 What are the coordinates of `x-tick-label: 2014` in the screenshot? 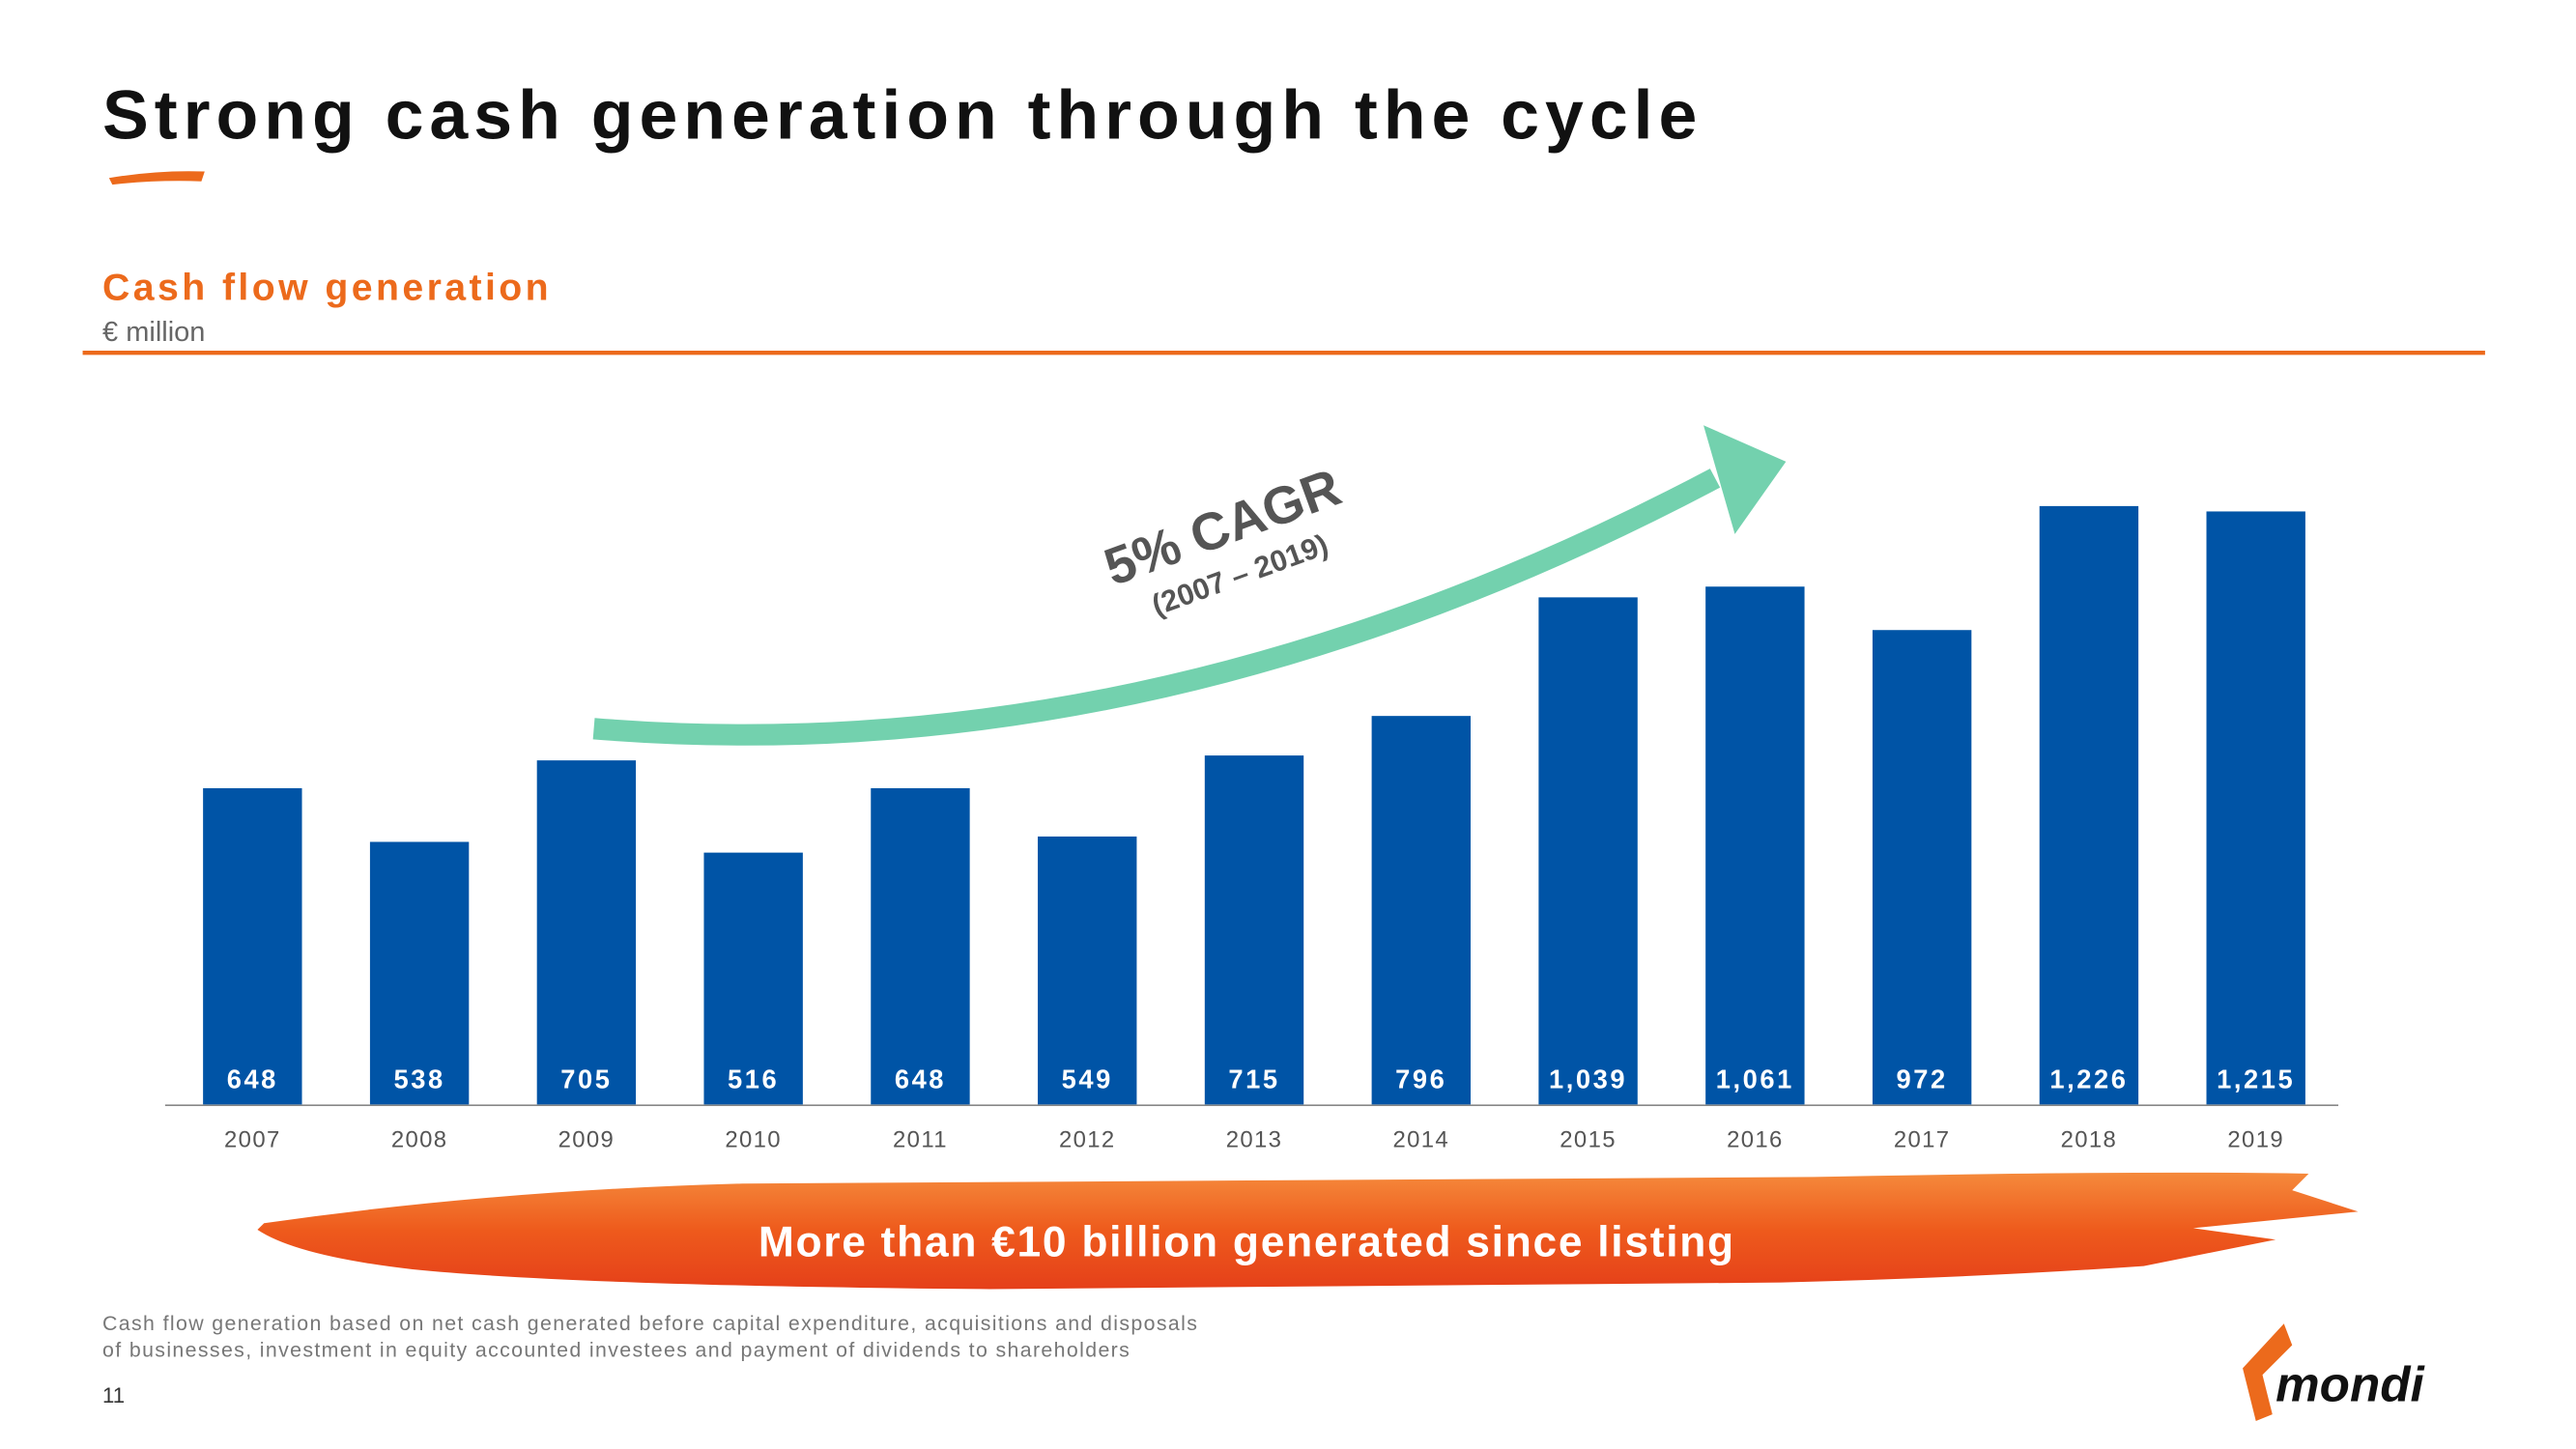 It's located at (1422, 1140).